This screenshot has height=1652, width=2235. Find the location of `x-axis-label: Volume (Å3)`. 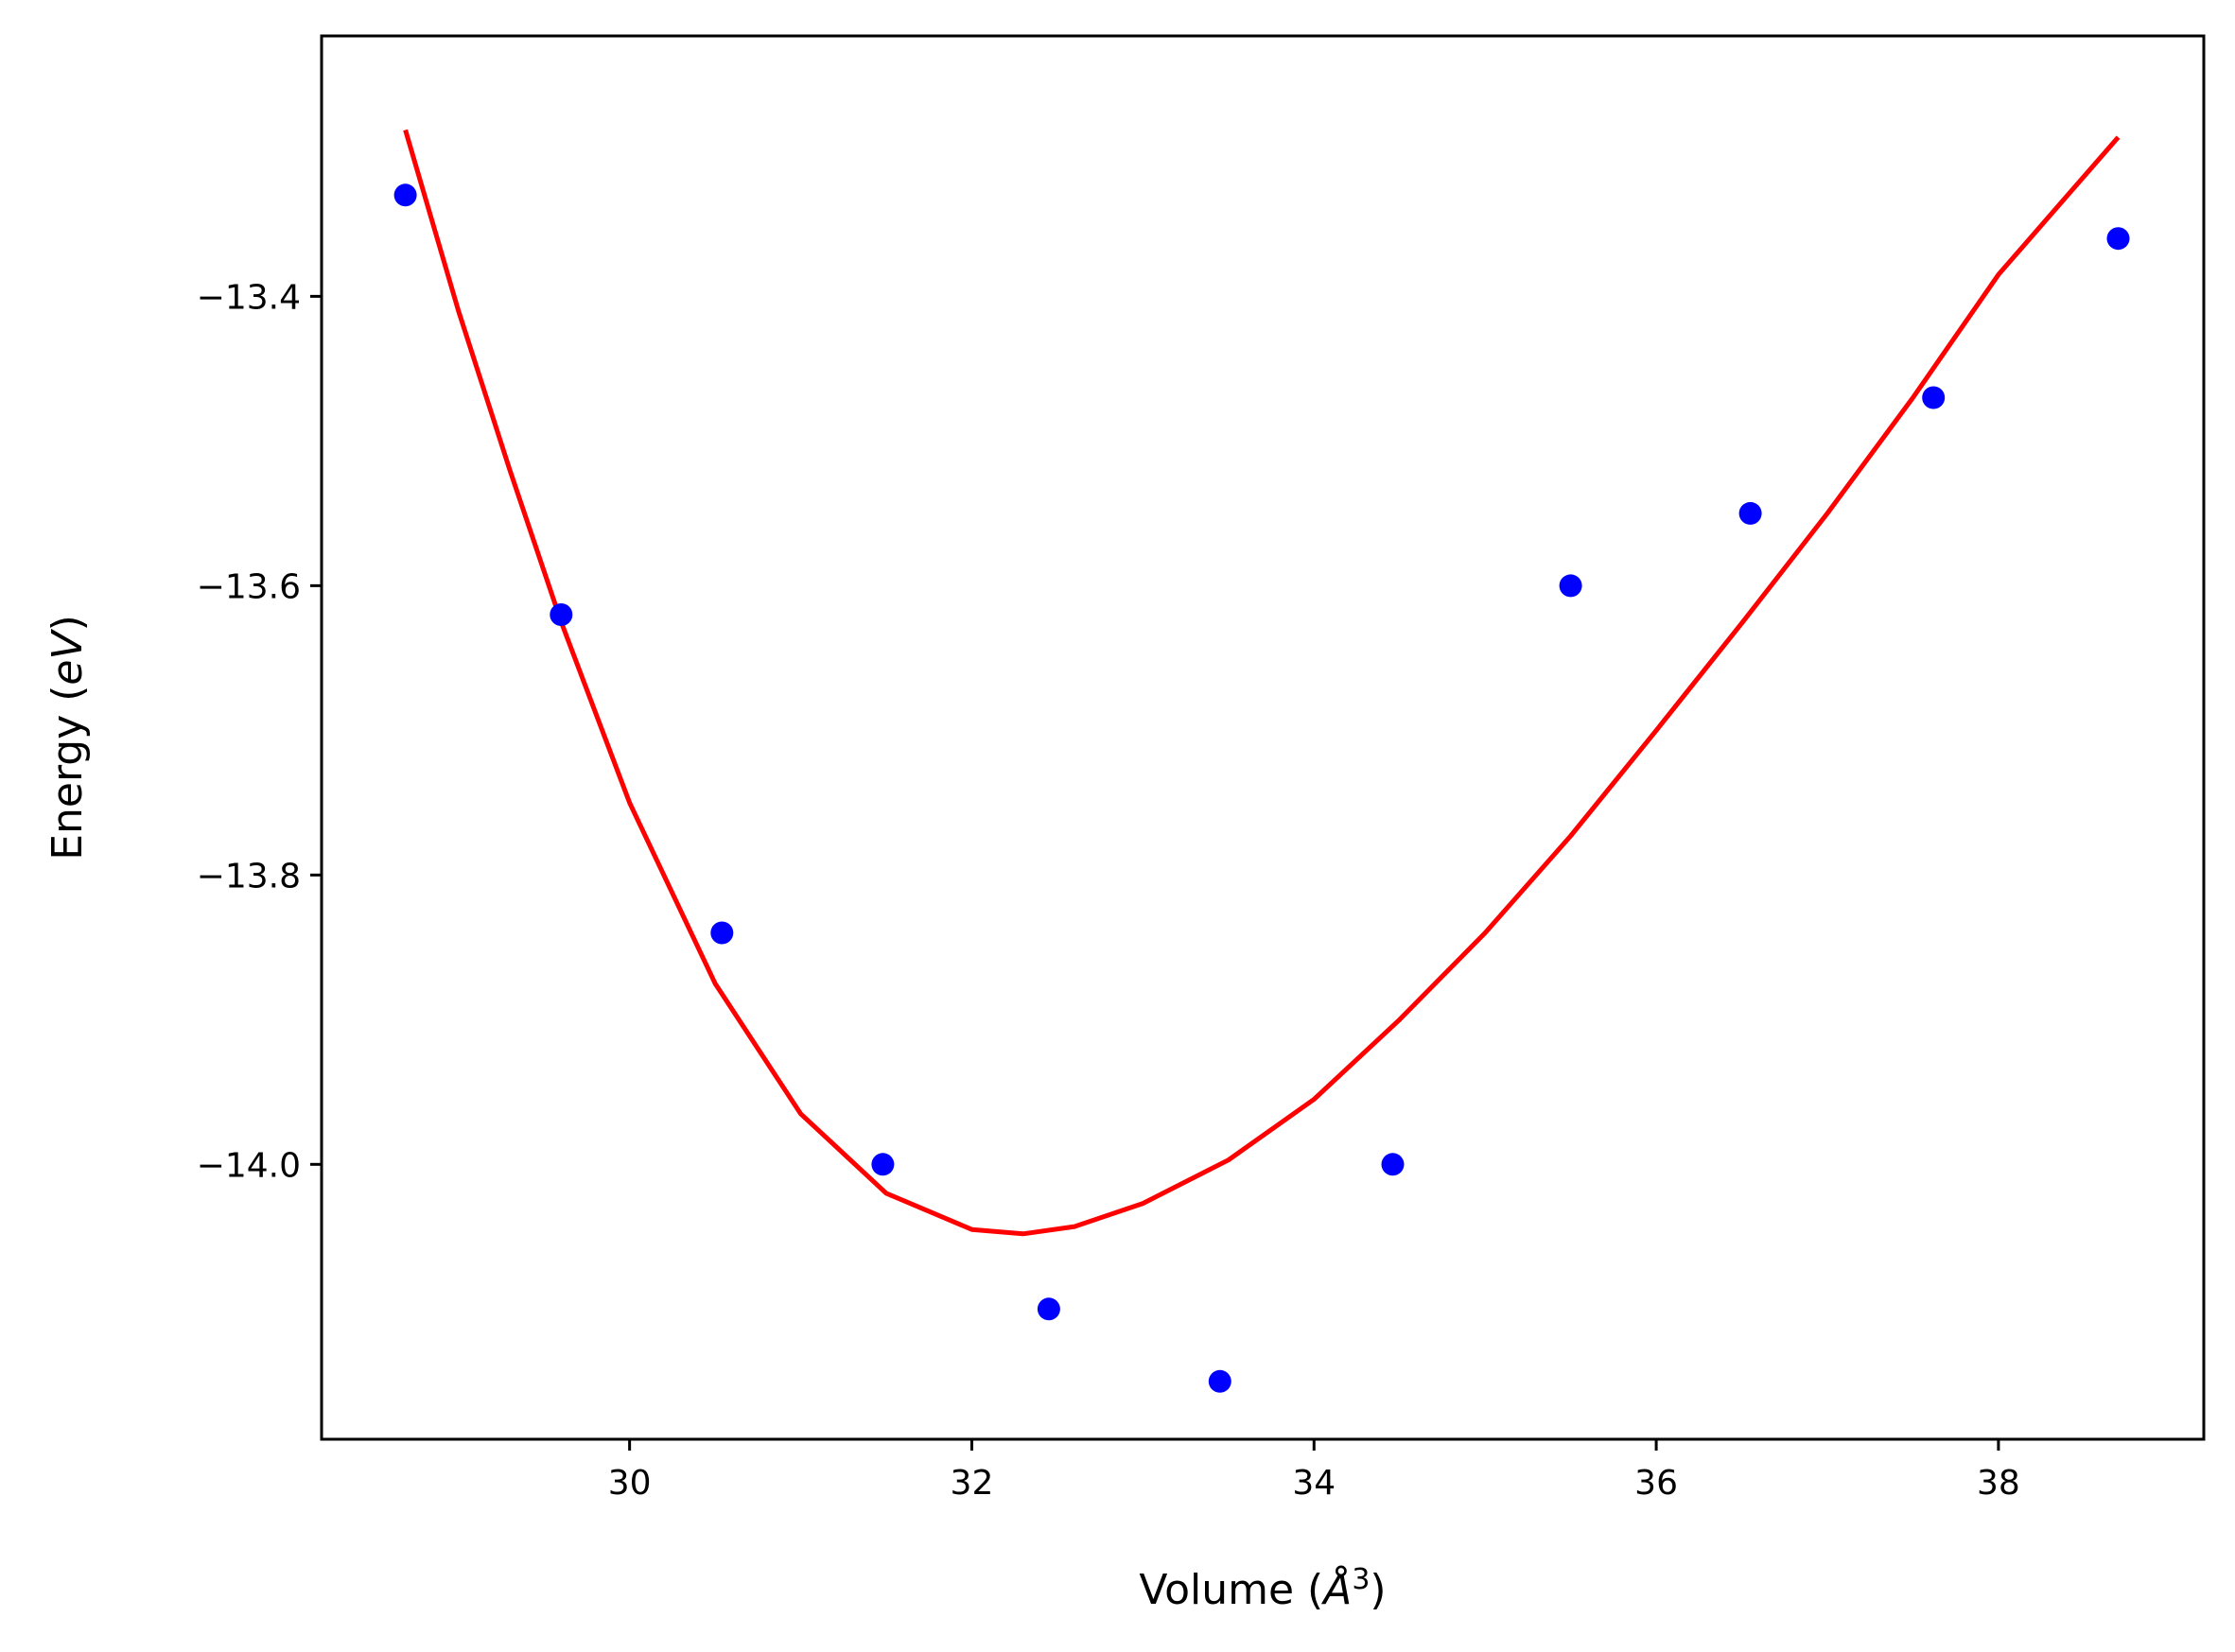

x-axis-label: Volume (Å3) is located at coordinates (1262, 1588).